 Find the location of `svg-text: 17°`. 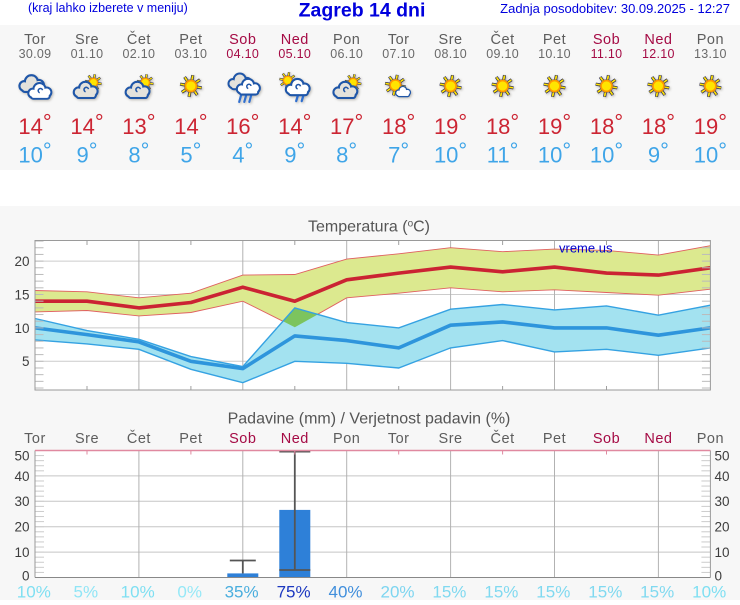

svg-text: 17° is located at coordinates (346, 125).